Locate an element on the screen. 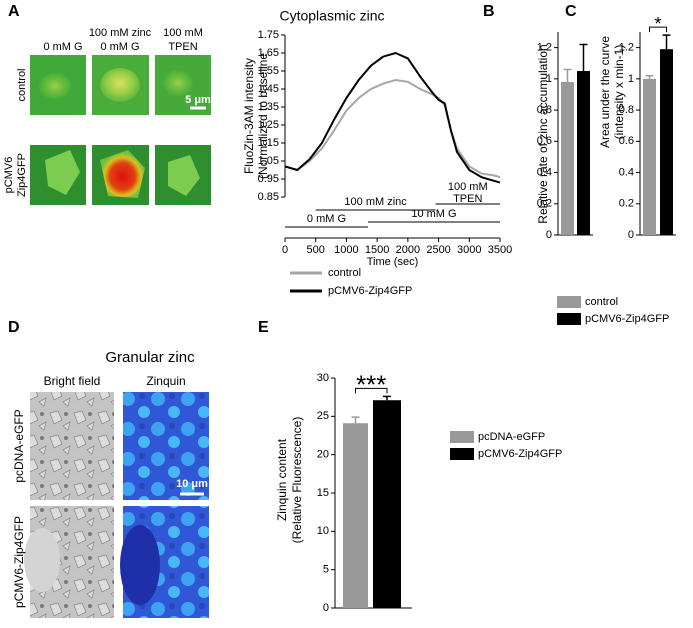 This screenshot has height=628, width=693. x-axis-label: Time (sec) is located at coordinates (393, 262).